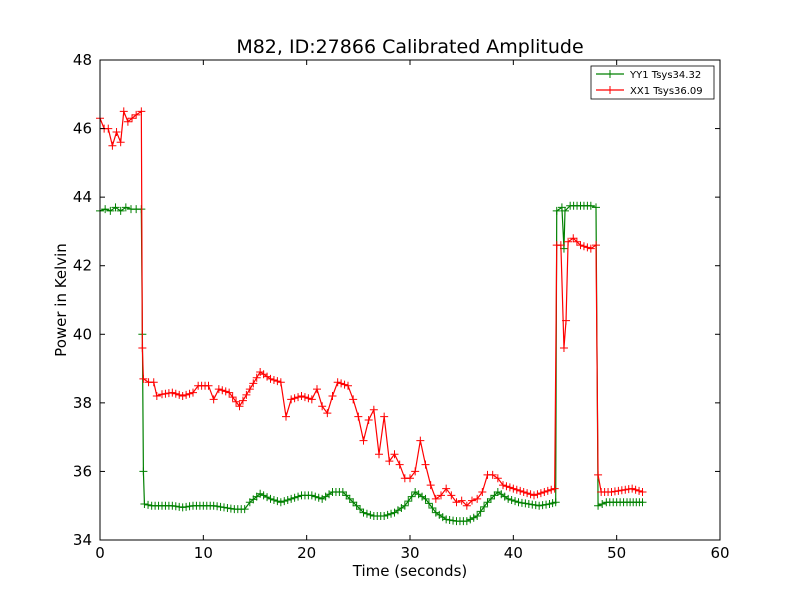 The image size is (800, 600). I want to click on y-tick-label: 48, so click(82, 60).